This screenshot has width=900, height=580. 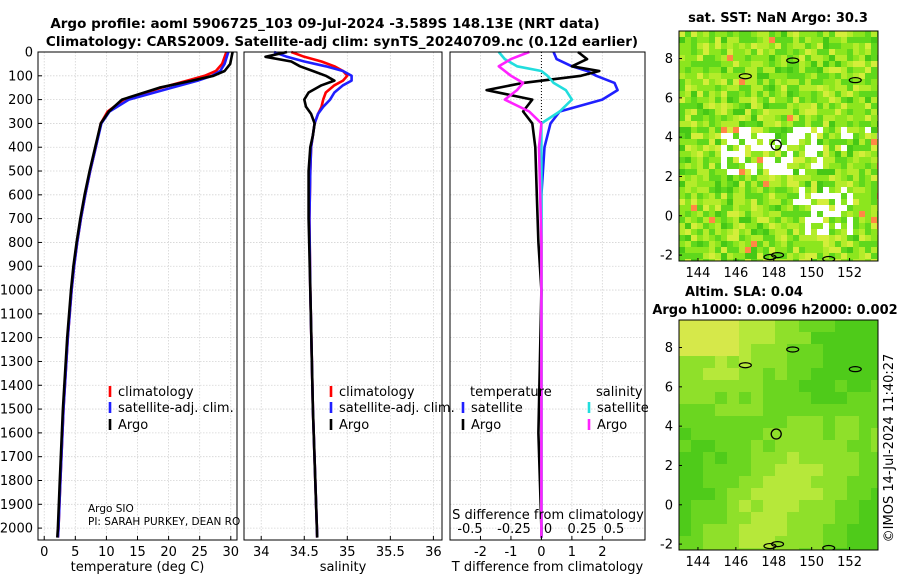 I want to click on salinity-diff-tick-label: -0.5, so click(x=469, y=529).